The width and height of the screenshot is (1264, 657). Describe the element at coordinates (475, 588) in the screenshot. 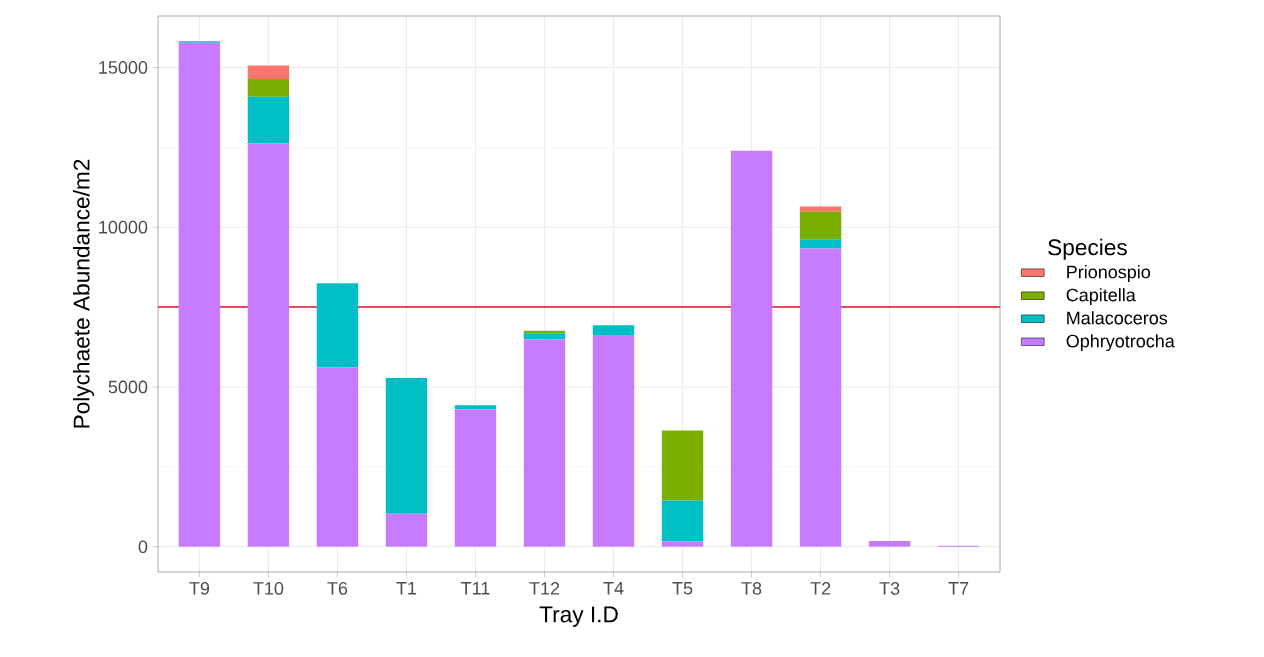

I see `x-tick-label: T11` at that location.